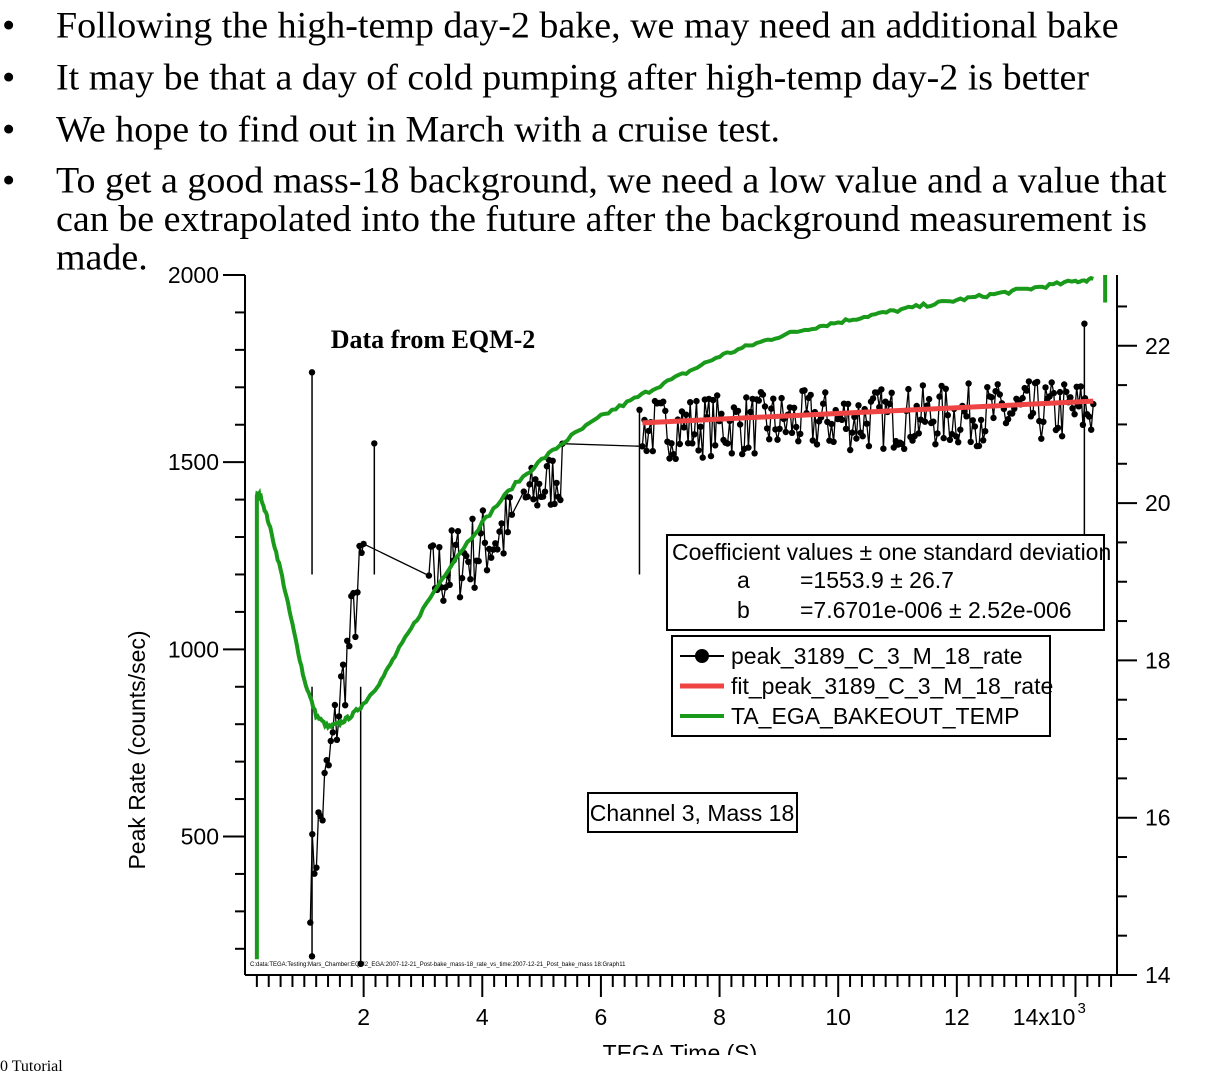 This screenshot has height=1076, width=1226. What do you see at coordinates (433, 339) in the screenshot?
I see `chart-annotation-title: Data from EQM-2` at bounding box center [433, 339].